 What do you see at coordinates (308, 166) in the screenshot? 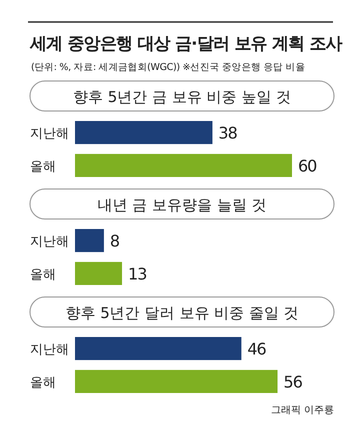
I see `data-label: 60` at bounding box center [308, 166].